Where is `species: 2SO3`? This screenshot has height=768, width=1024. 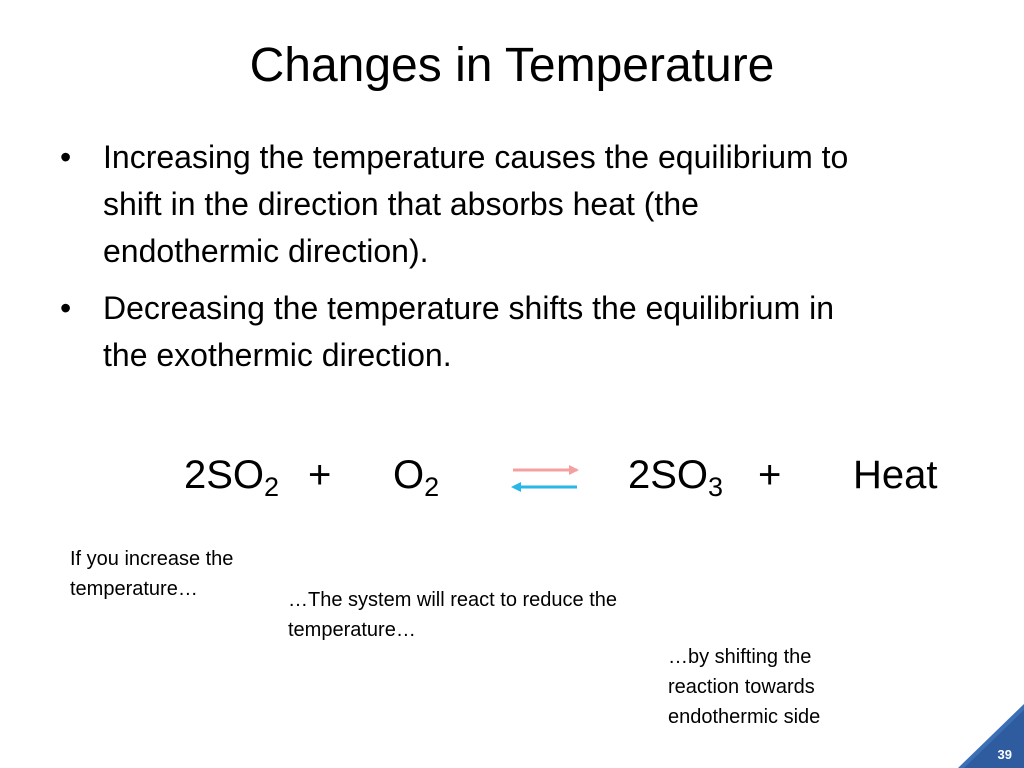 species: 2SO3 is located at coordinates (675, 481).